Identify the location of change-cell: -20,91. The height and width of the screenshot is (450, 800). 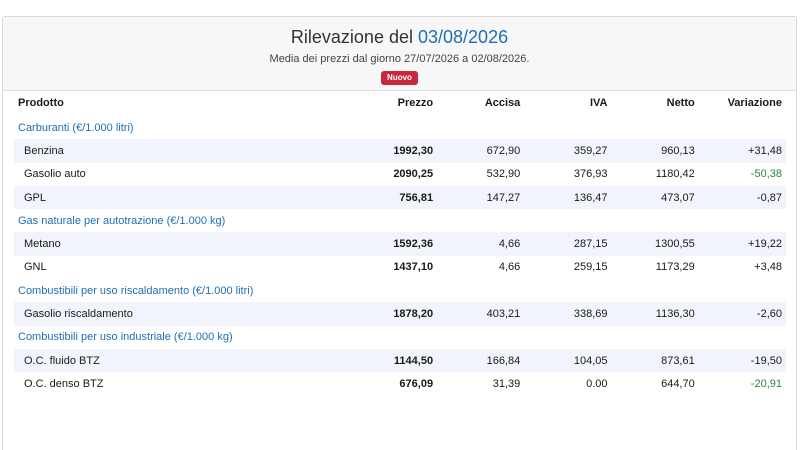
(766, 383).